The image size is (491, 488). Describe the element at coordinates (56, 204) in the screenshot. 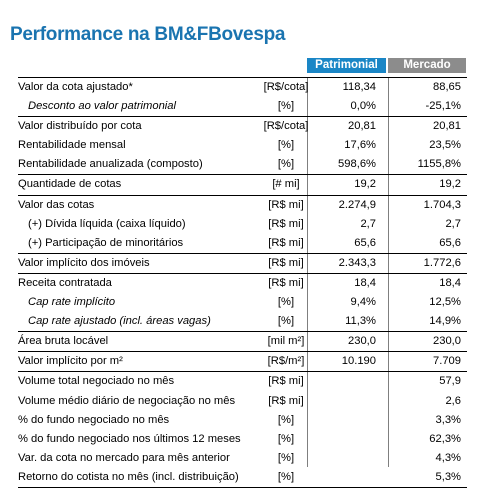

I see `row-label: Valor das cotas` at that location.